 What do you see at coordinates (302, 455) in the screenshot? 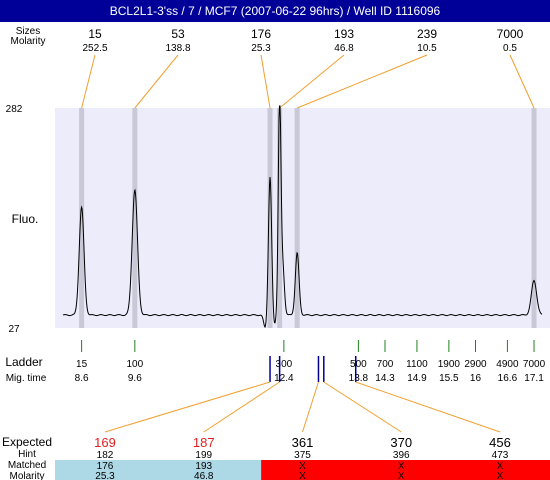
I see `hint-value: 375` at bounding box center [302, 455].